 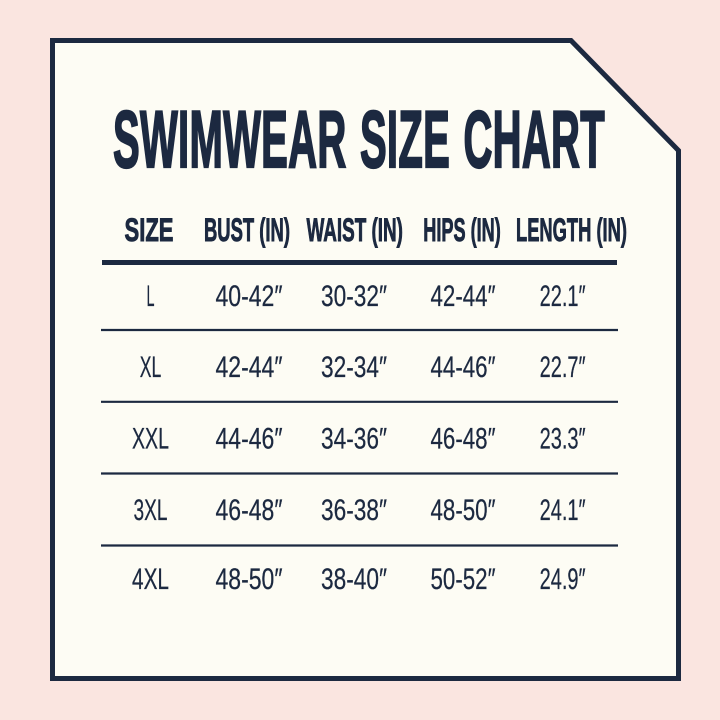 What do you see at coordinates (249, 296) in the screenshot?
I see `svg-text: 40-42″` at bounding box center [249, 296].